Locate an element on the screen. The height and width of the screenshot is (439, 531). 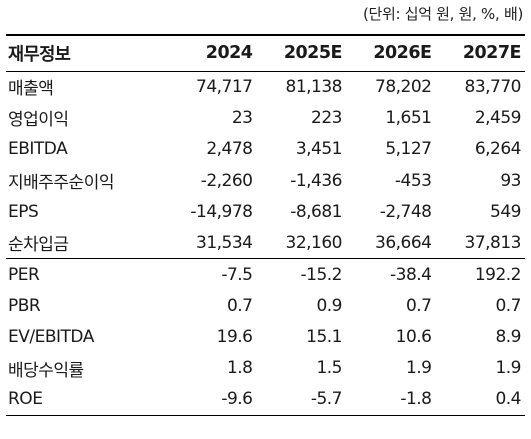
cell-value: -5.7 is located at coordinates (326, 399).